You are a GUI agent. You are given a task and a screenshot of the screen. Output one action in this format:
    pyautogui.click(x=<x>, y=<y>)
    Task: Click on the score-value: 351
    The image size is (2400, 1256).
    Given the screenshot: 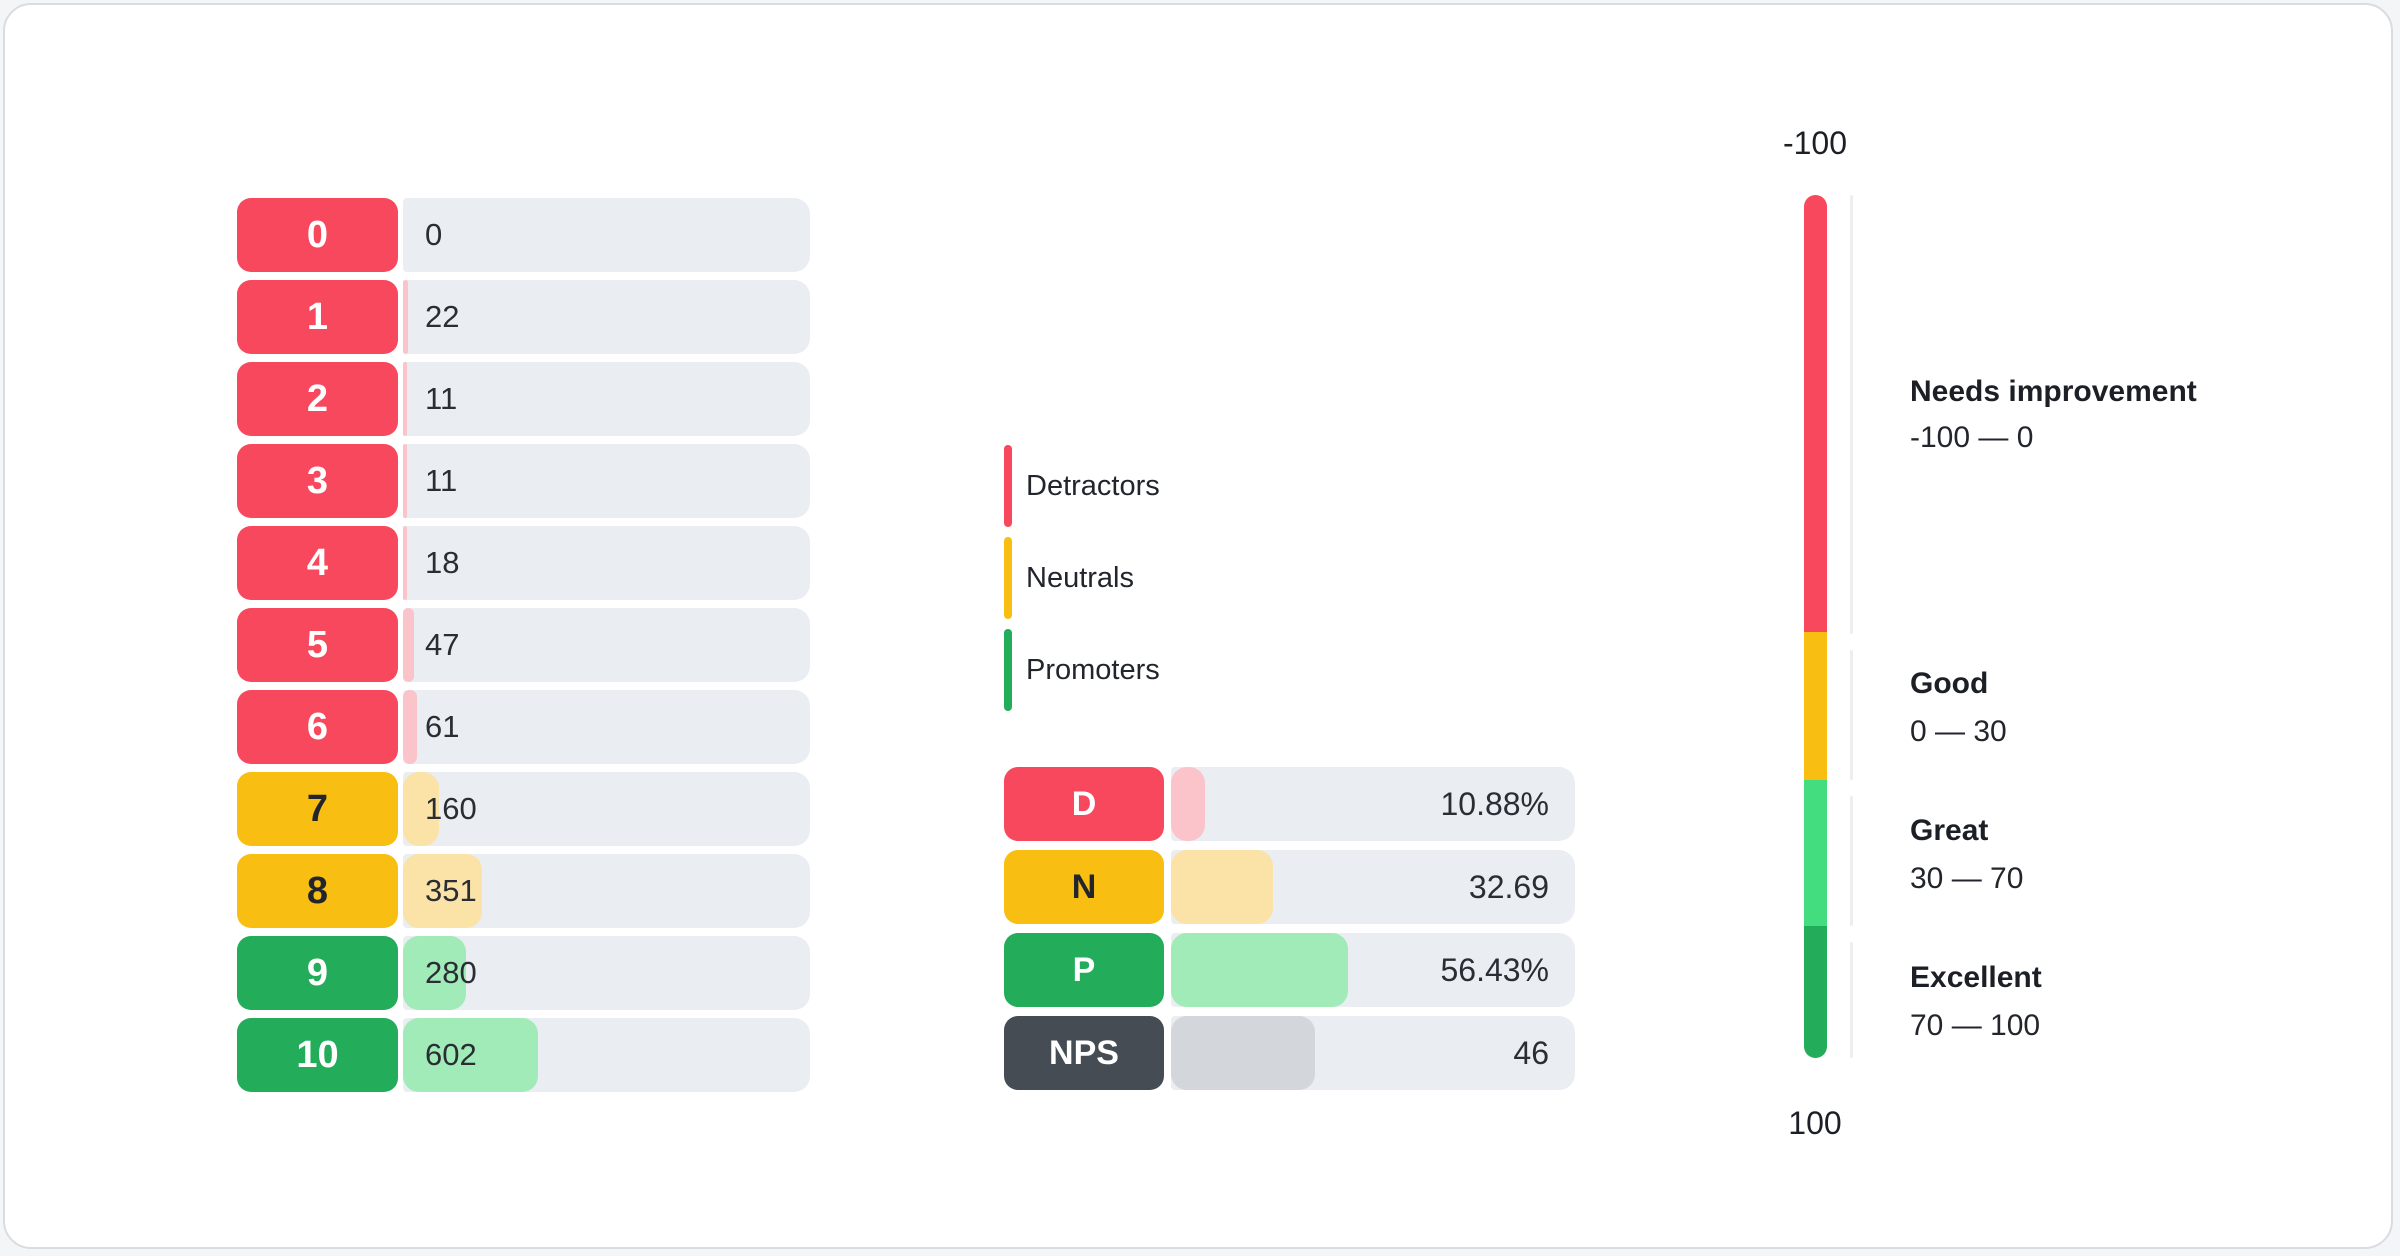 What is the action you would take?
    pyautogui.click(x=451, y=890)
    